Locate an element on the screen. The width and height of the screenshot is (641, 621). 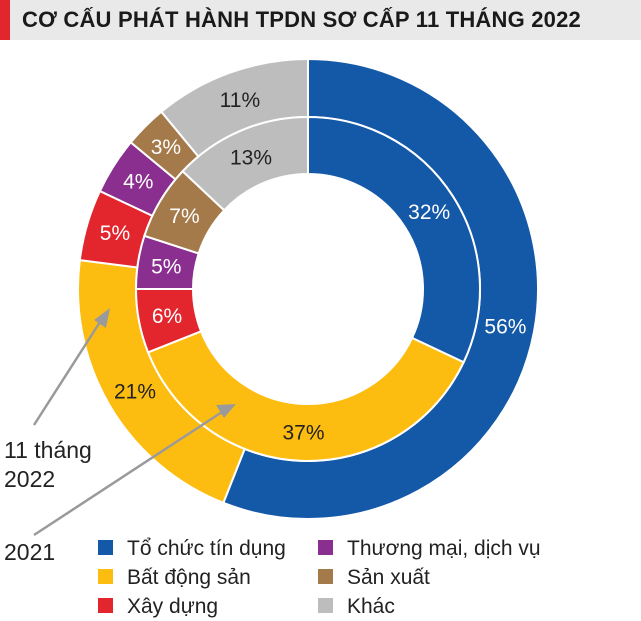
legend-label: Xây dựng is located at coordinates (173, 606).